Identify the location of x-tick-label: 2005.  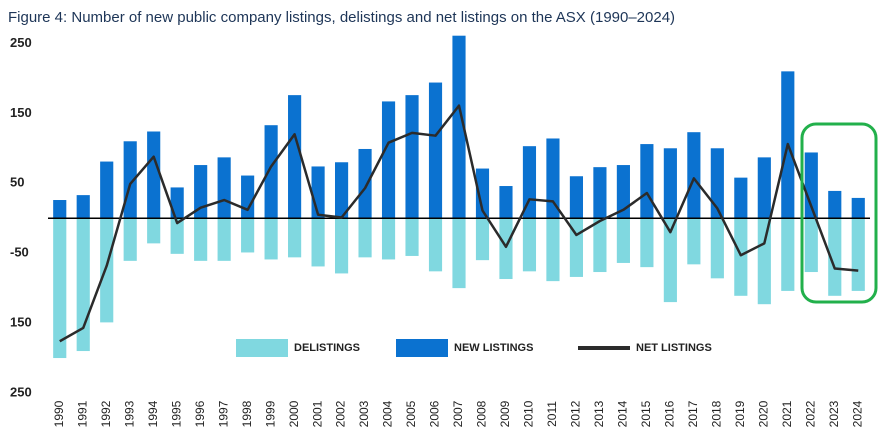
(411, 413).